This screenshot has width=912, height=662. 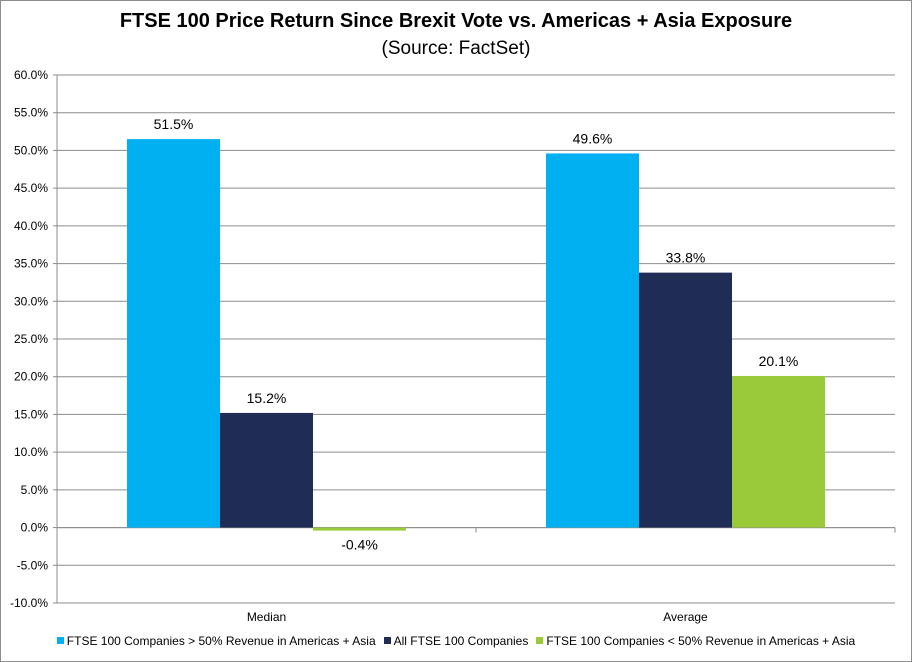 I want to click on y-tick-label: 10.0%, so click(x=31, y=452).